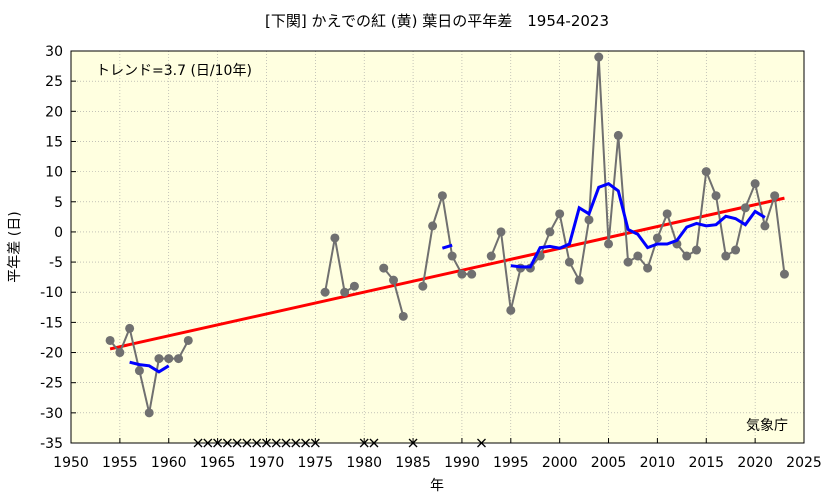 The image size is (833, 498). I want to click on y-tick-label: -15, so click(51, 323).